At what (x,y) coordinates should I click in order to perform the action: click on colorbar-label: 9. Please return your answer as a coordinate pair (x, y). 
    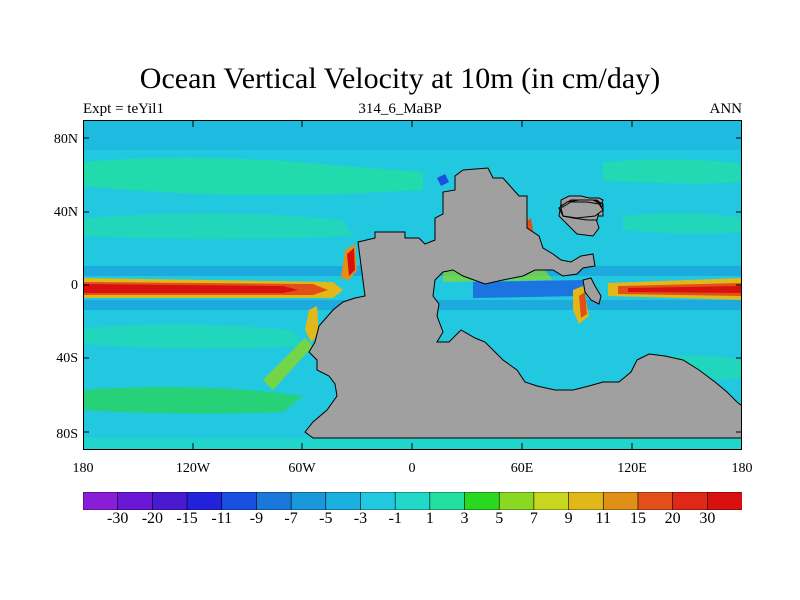
    Looking at the image, I should click on (568, 518).